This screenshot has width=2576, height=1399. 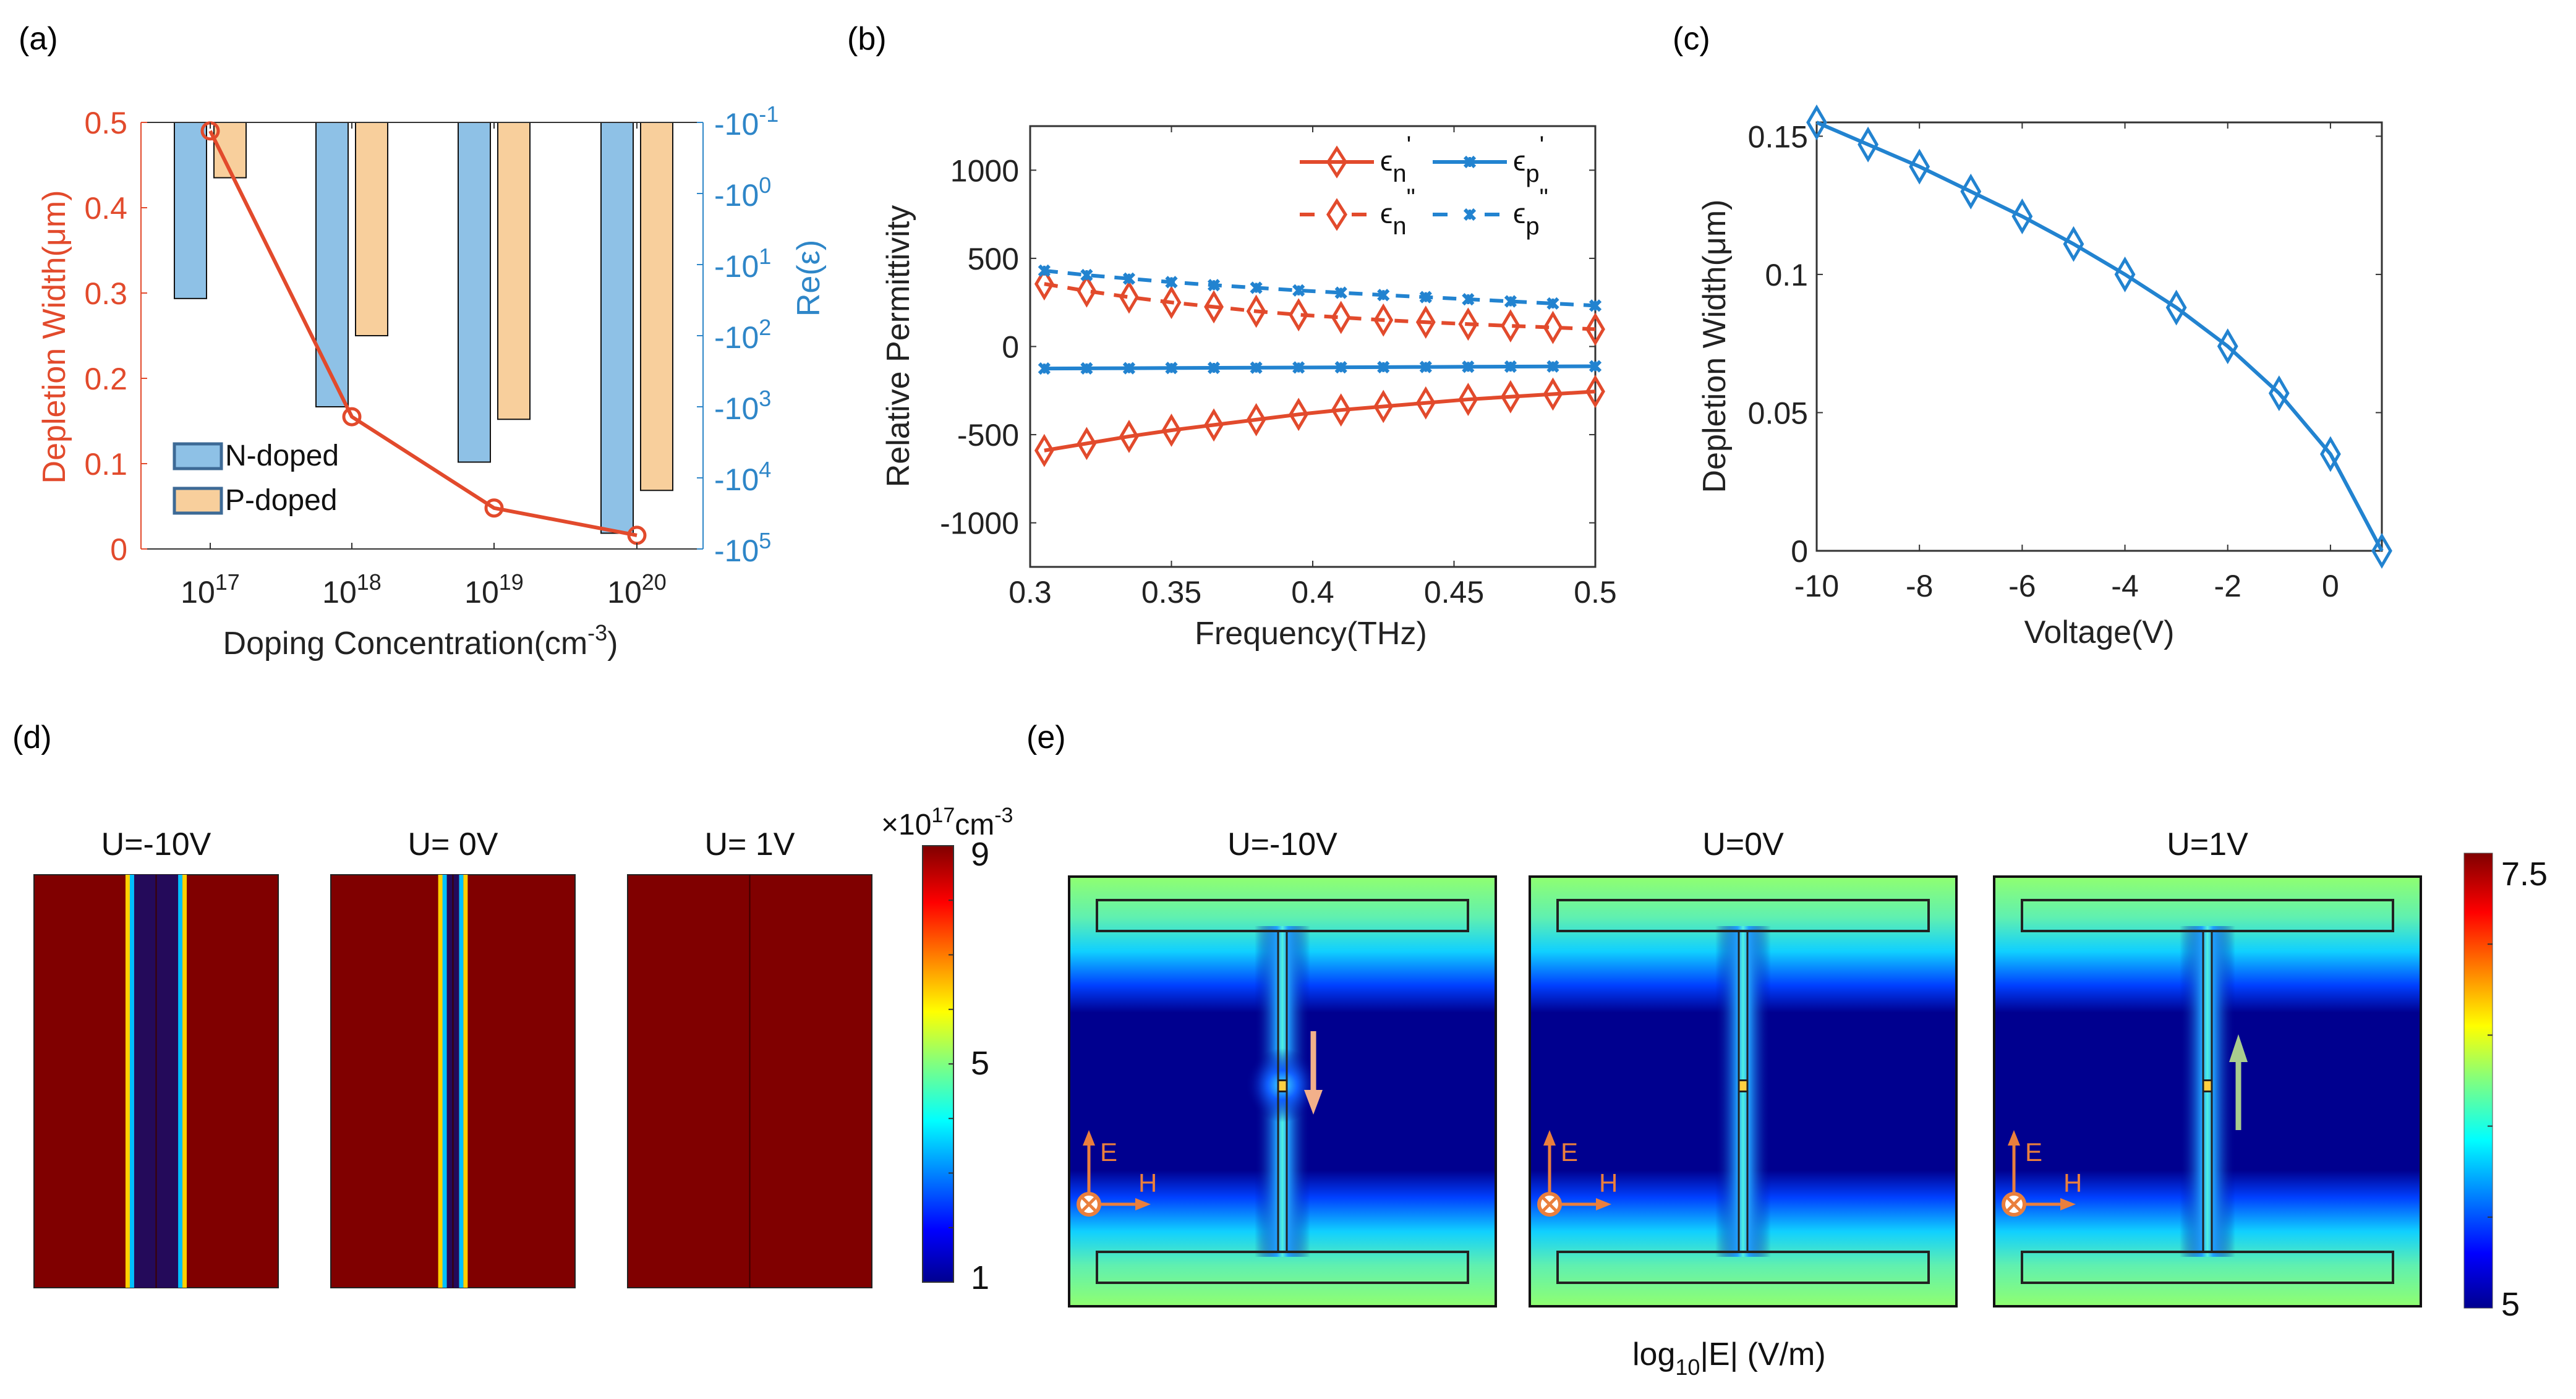 I want to click on panel-d-colorbar-mid: 5, so click(x=980, y=1063).